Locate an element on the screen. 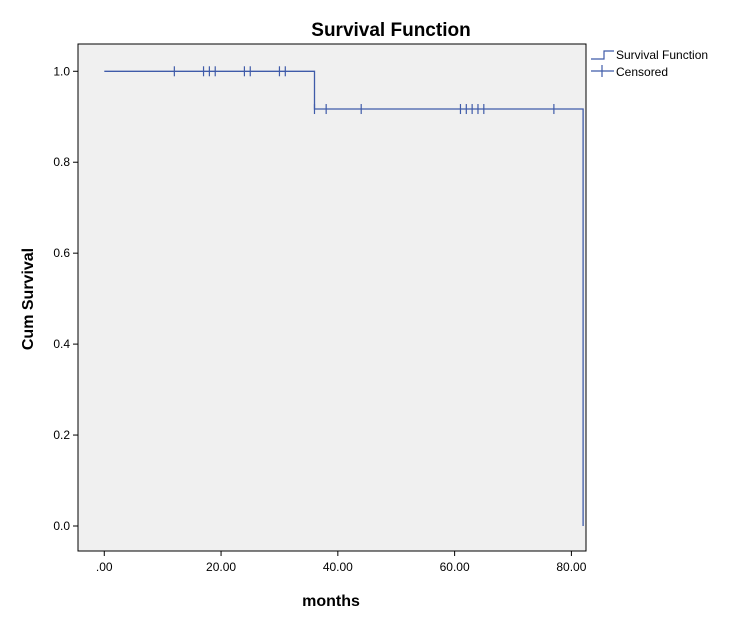  y-tick-label: 1.0 is located at coordinates (61, 71).